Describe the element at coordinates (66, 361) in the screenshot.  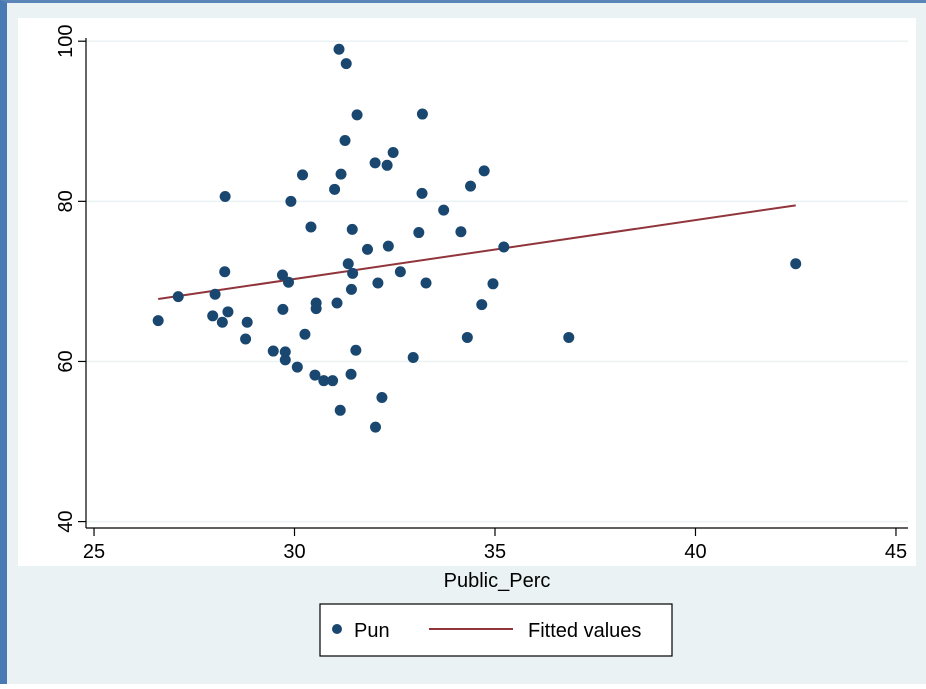
I see `y-tick-label: 60` at that location.